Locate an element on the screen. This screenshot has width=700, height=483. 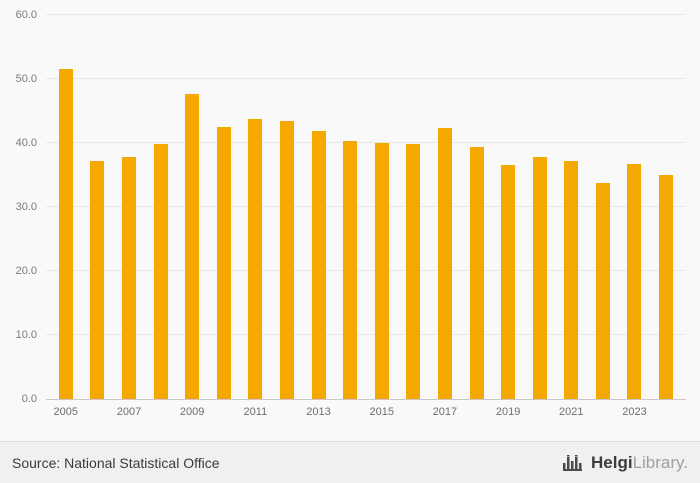
bar-slot: 2009 is located at coordinates (192, 216).